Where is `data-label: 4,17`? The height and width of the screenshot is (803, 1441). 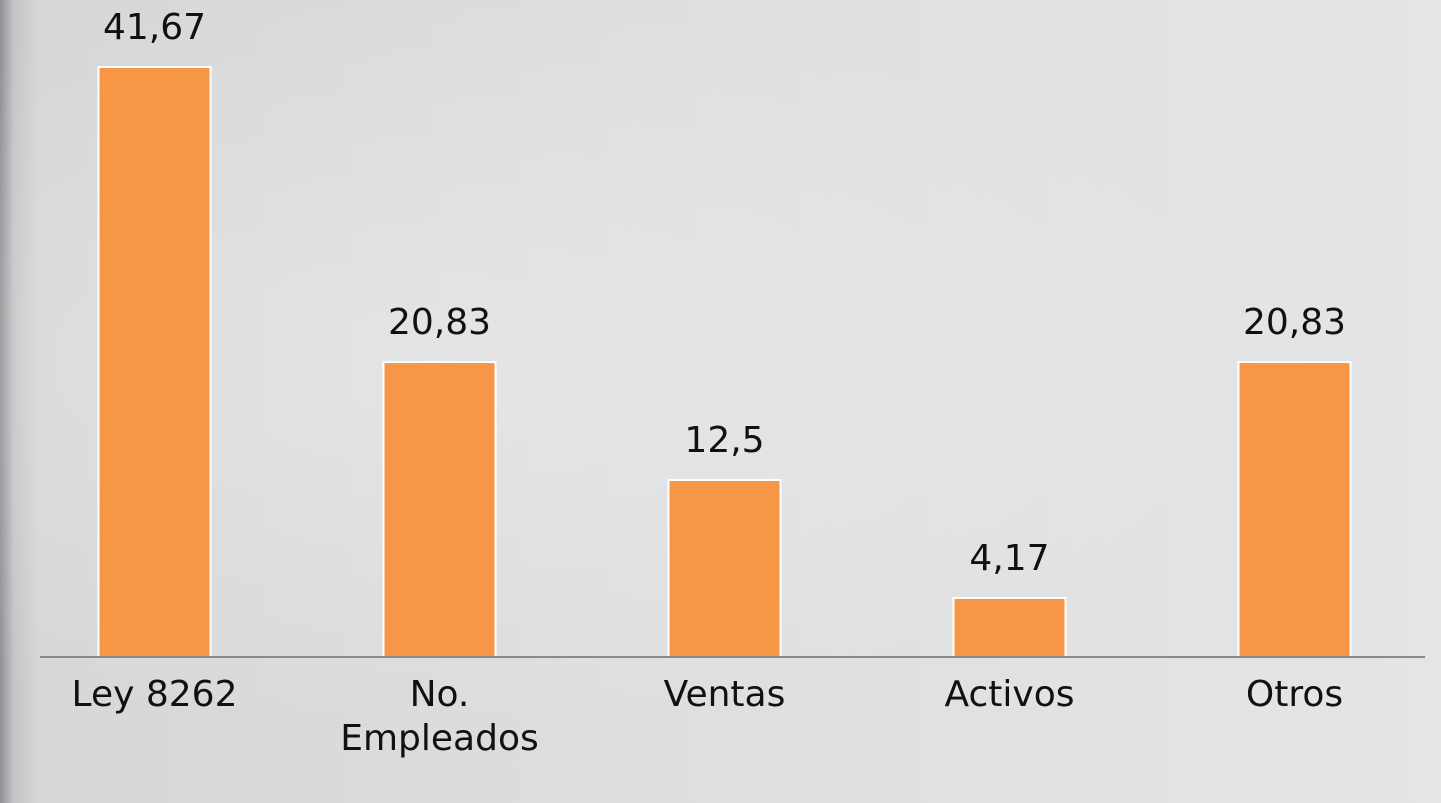 data-label: 4,17 is located at coordinates (1009, 558).